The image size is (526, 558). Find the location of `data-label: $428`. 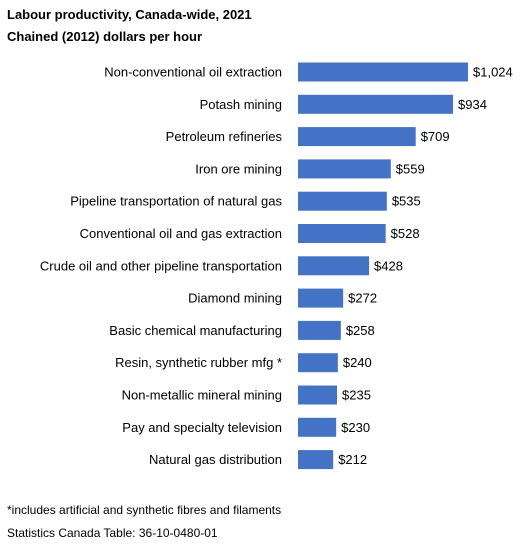

data-label: $428 is located at coordinates (388, 265).